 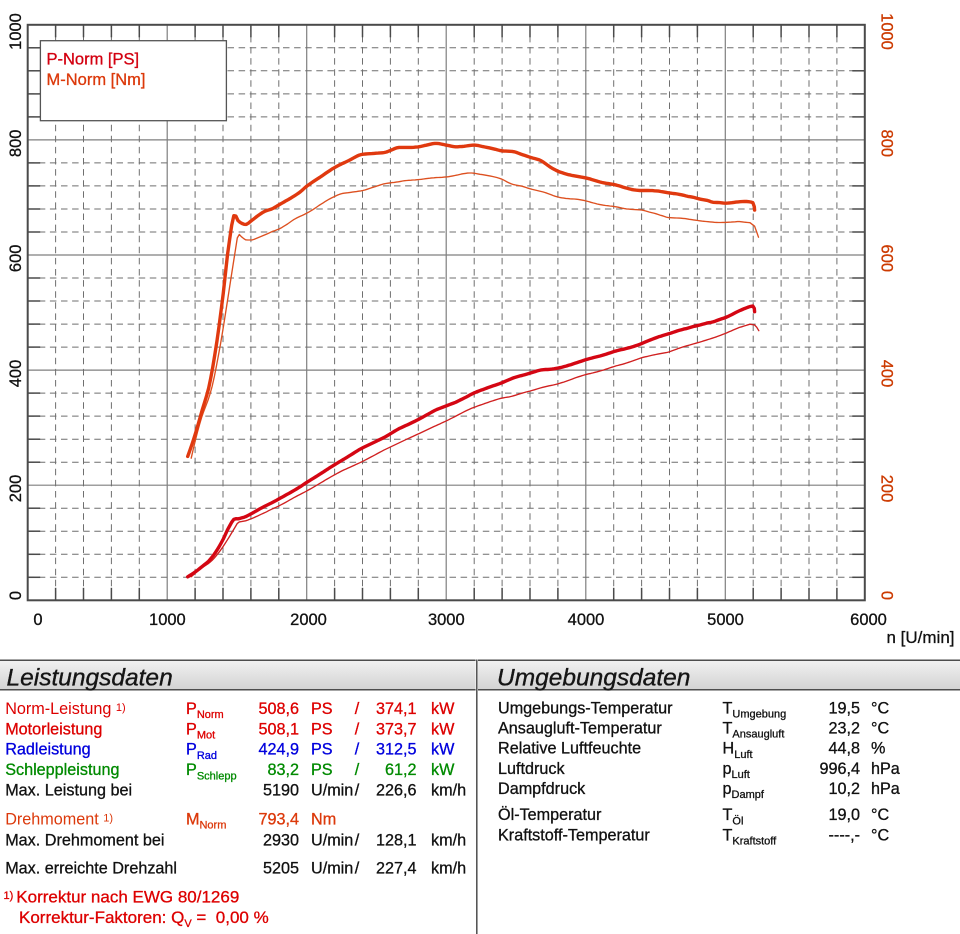 What do you see at coordinates (725, 620) in the screenshot?
I see `svg-text: 5000` at bounding box center [725, 620].